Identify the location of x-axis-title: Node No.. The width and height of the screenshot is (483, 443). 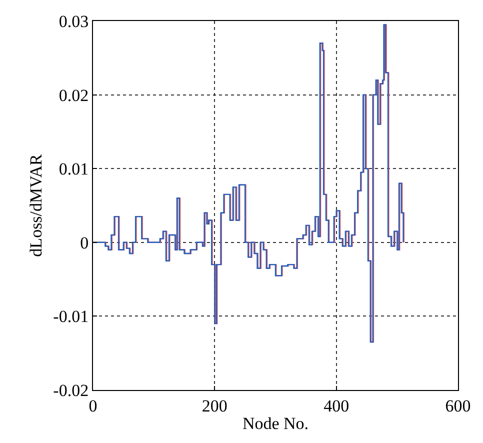
(275, 423).